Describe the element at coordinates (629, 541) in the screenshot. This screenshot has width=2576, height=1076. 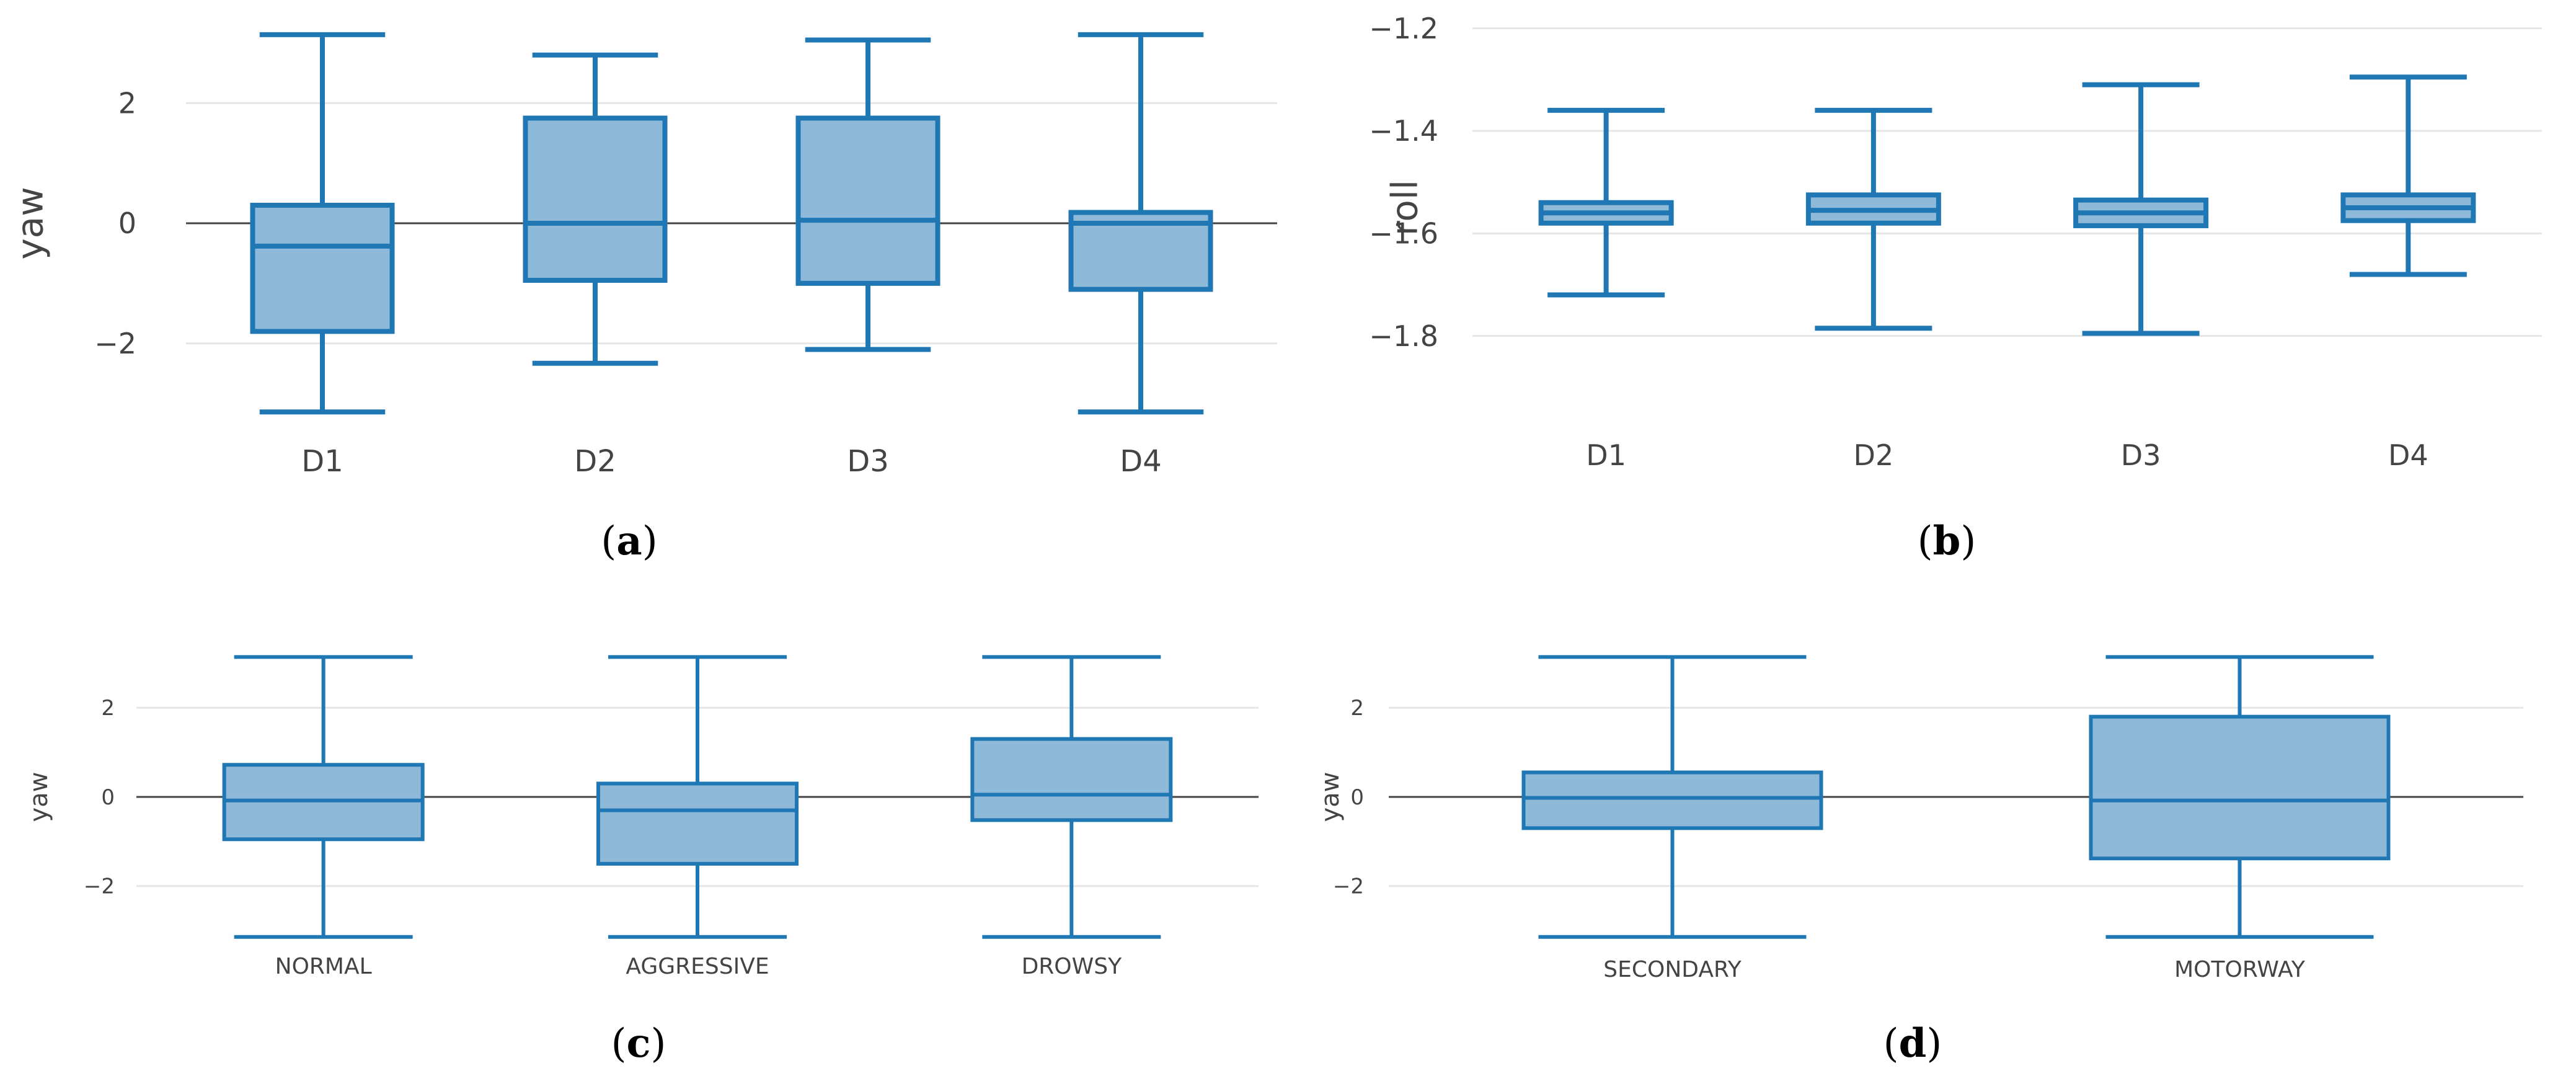
I see `caption-a: (a)` at that location.